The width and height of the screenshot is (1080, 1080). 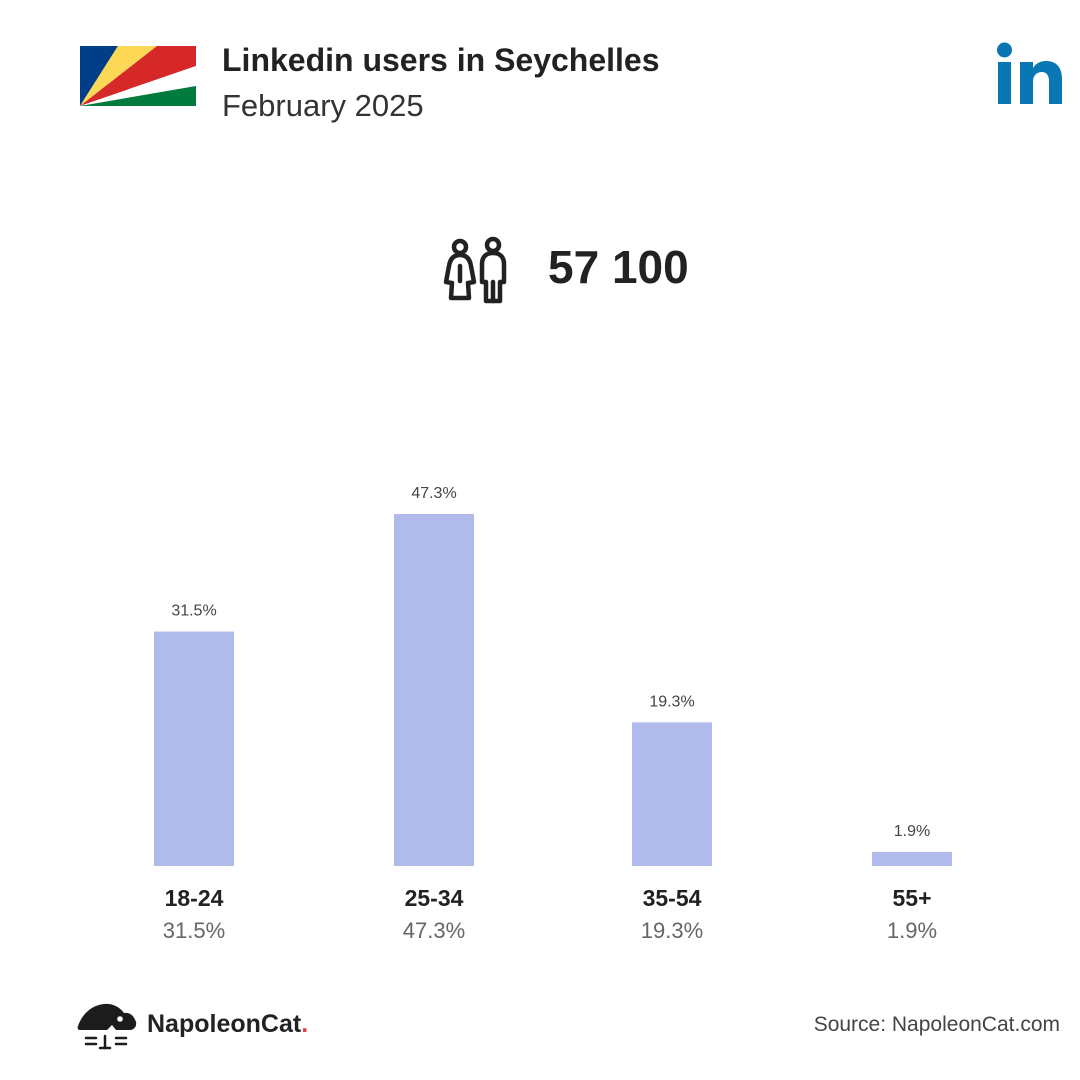 I want to click on page-subtitle: February 2025, so click(x=323, y=105).